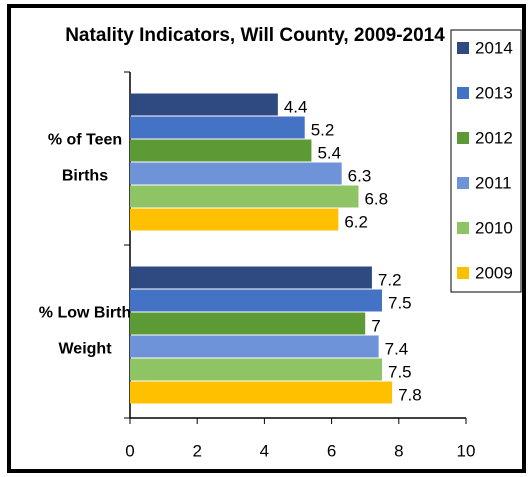 This screenshot has height=477, width=529. Describe the element at coordinates (85, 331) in the screenshot. I see `category-label: % Low Birth Weight` at that location.